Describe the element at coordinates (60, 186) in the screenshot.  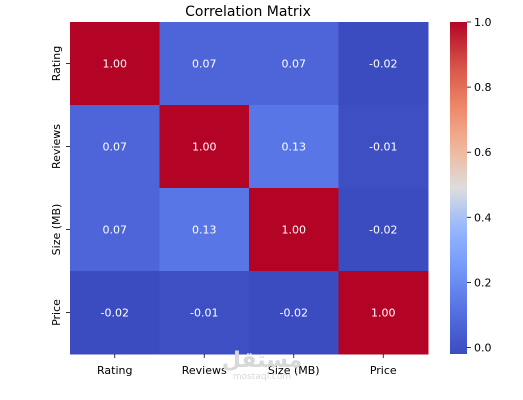
I see `y-axis-tick-labels: Rating Reviews Size (MB) Price` at that location.